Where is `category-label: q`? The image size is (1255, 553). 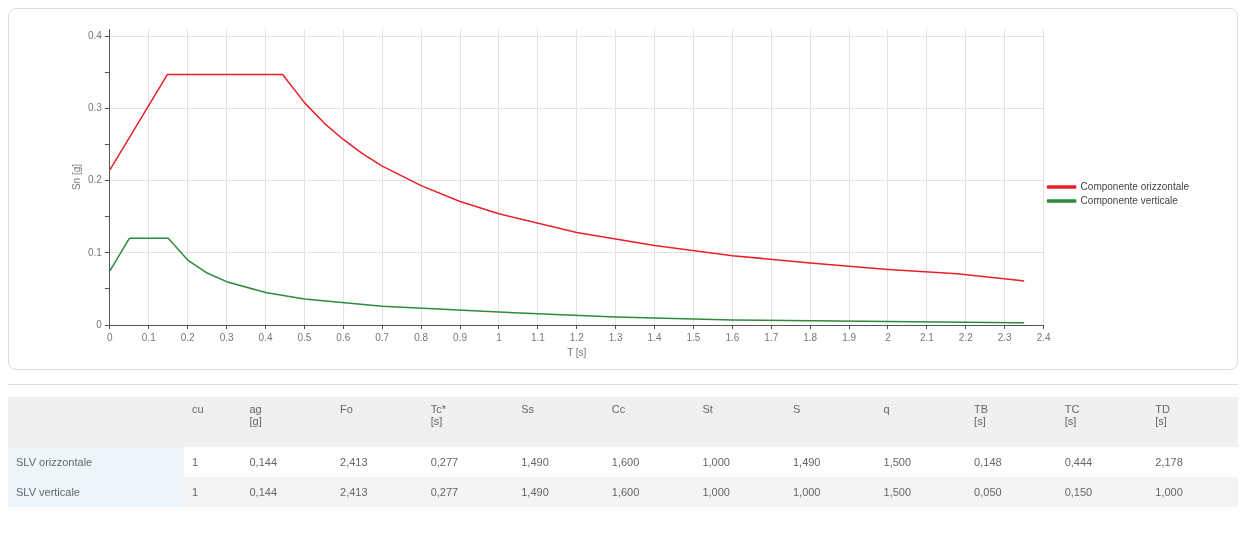
category-label: q is located at coordinates (886, 409).